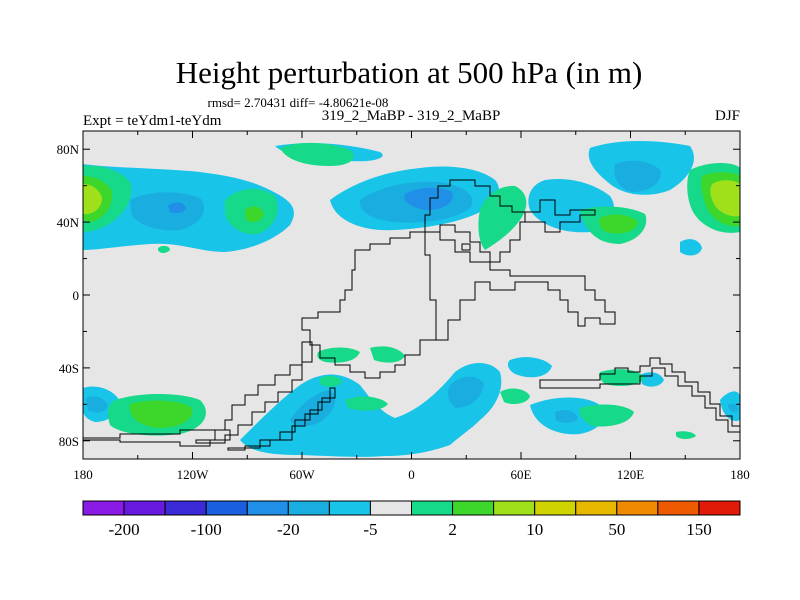 This screenshot has height=600, width=800. Describe the element at coordinates (411, 116) in the screenshot. I see `center-label: 319_2_MaBP - 319_2_MaBP` at that location.